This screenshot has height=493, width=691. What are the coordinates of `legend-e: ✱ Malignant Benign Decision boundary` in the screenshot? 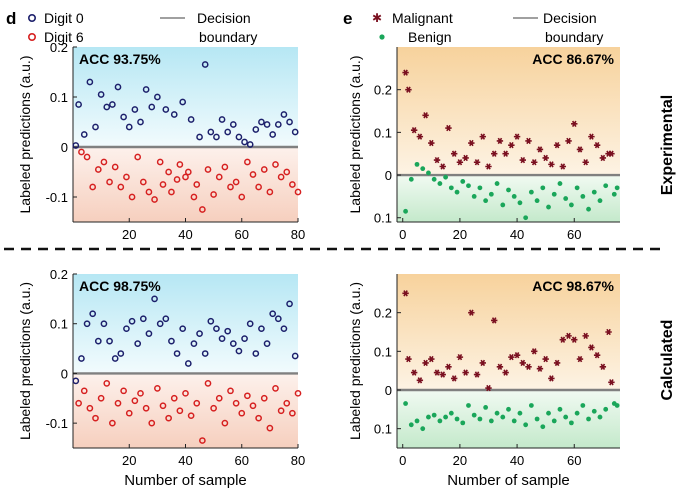 It's located at (487, 27).